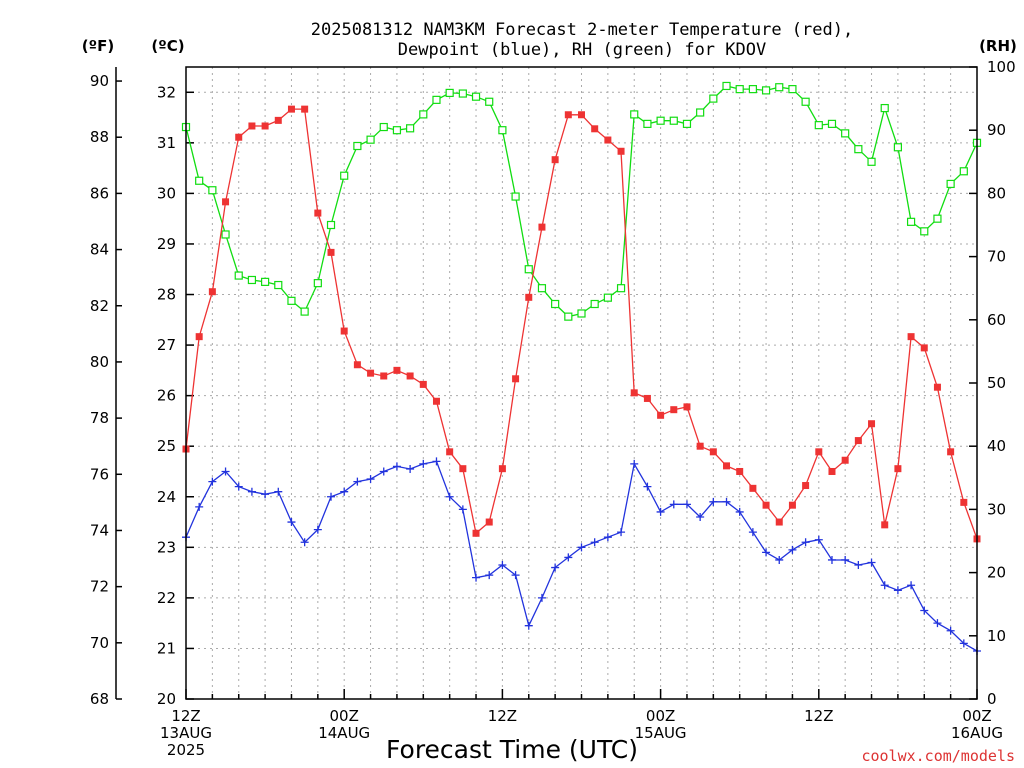  Describe the element at coordinates (99, 81) in the screenshot. I see `fahrenheit-tick-label: 90` at that location.